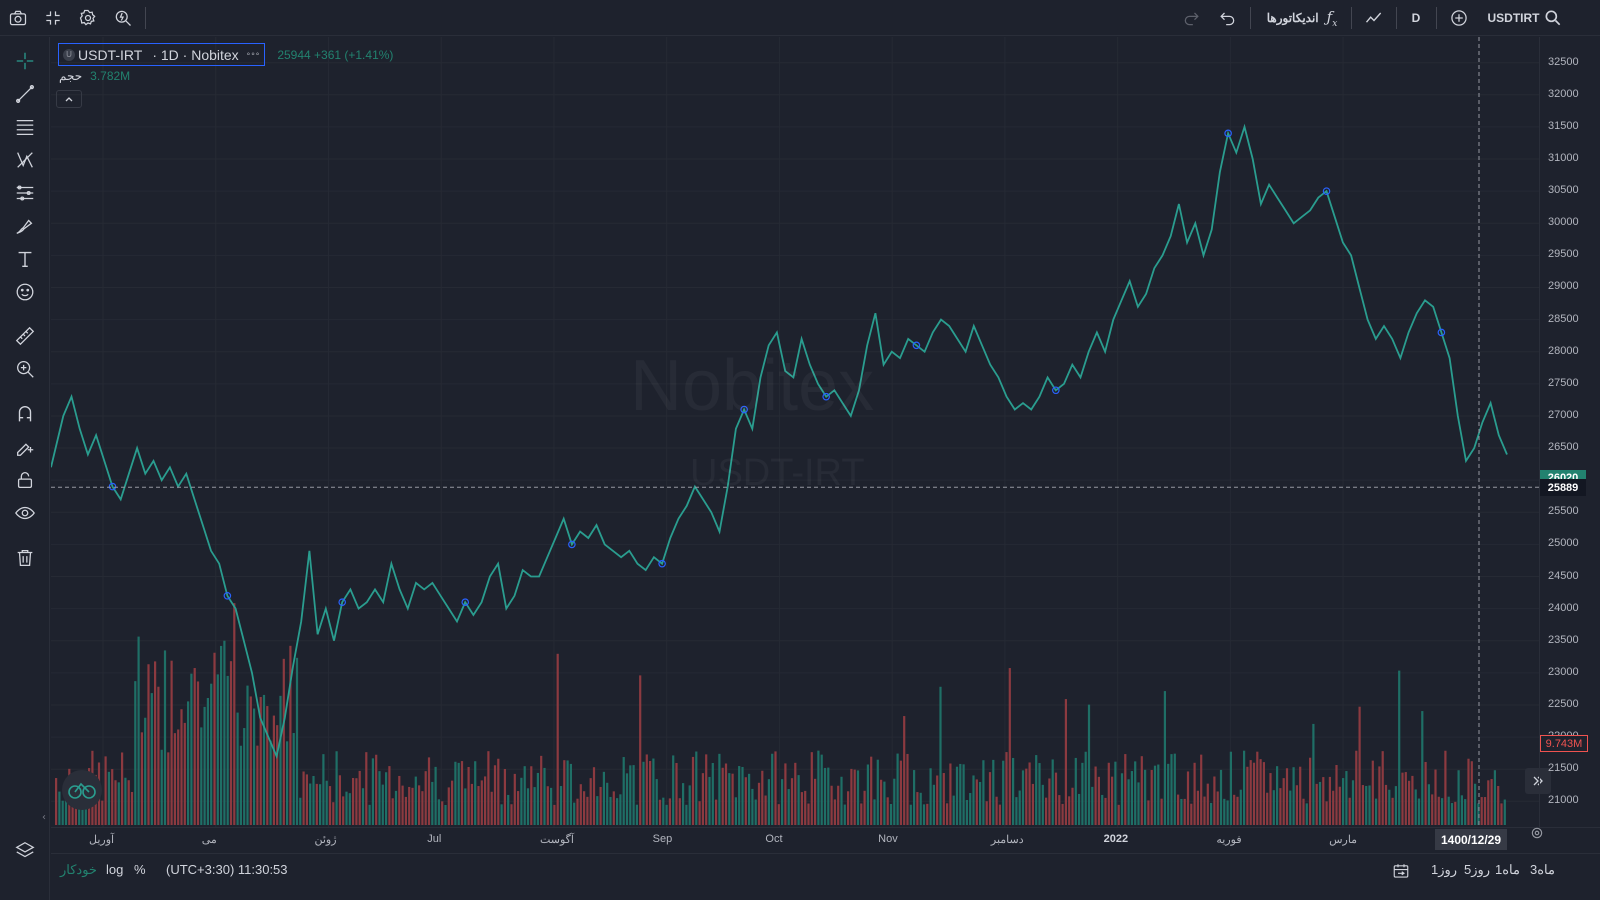  I want to click on interval-button: D, so click(1416, 18).